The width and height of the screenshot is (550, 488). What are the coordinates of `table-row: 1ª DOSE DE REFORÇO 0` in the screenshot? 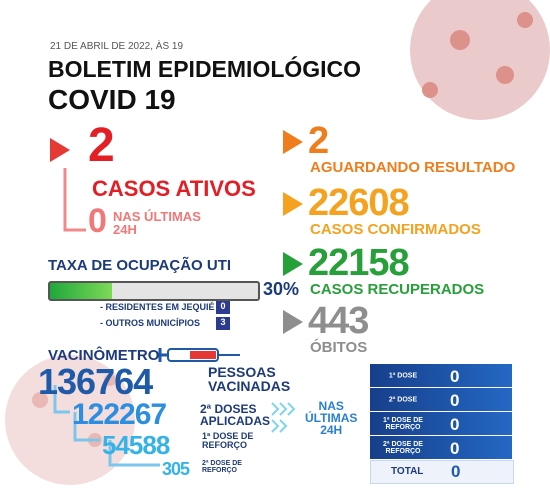 It's located at (441, 423).